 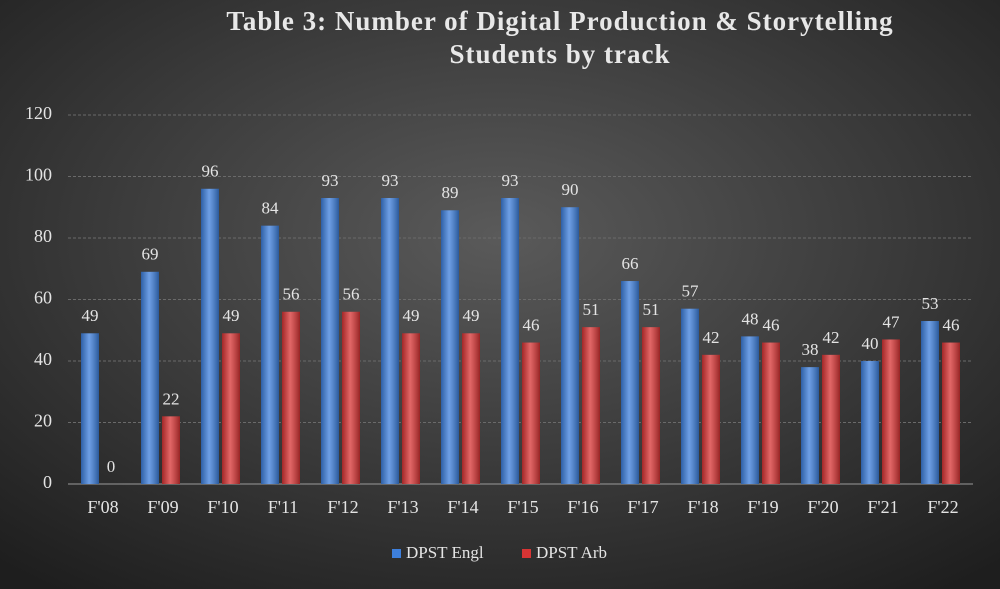 What do you see at coordinates (691, 291) in the screenshot?
I see `data-label: 57` at bounding box center [691, 291].